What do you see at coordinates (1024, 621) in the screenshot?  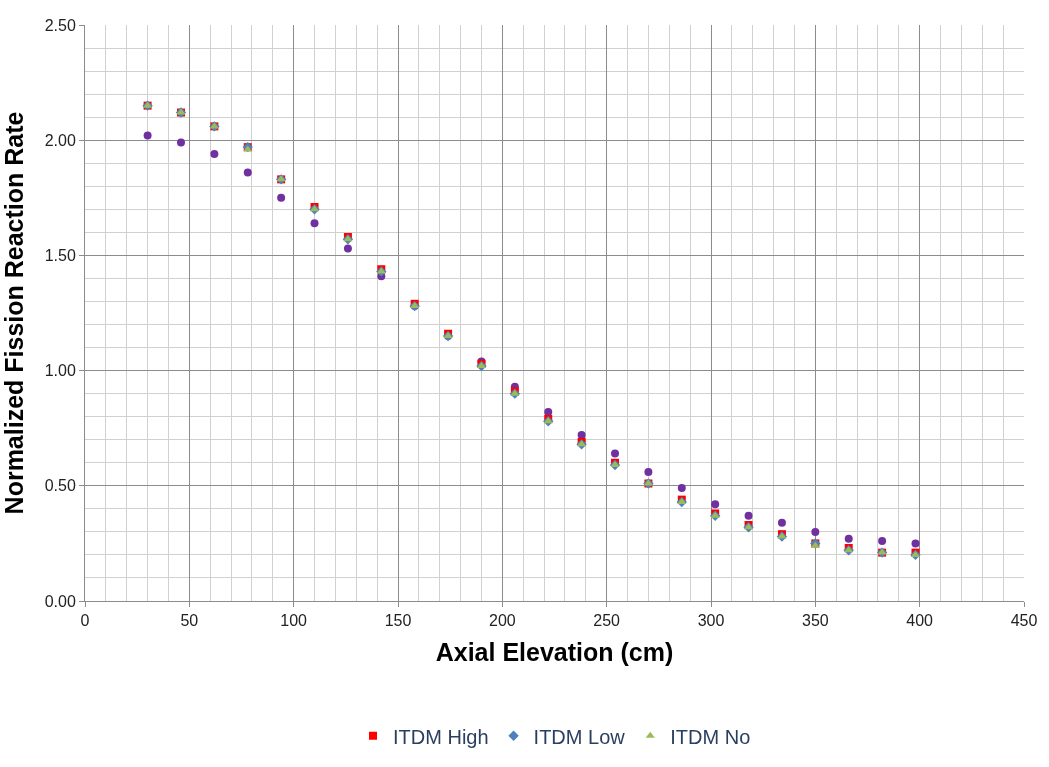 I see `x-tick-label: 450` at bounding box center [1024, 621].